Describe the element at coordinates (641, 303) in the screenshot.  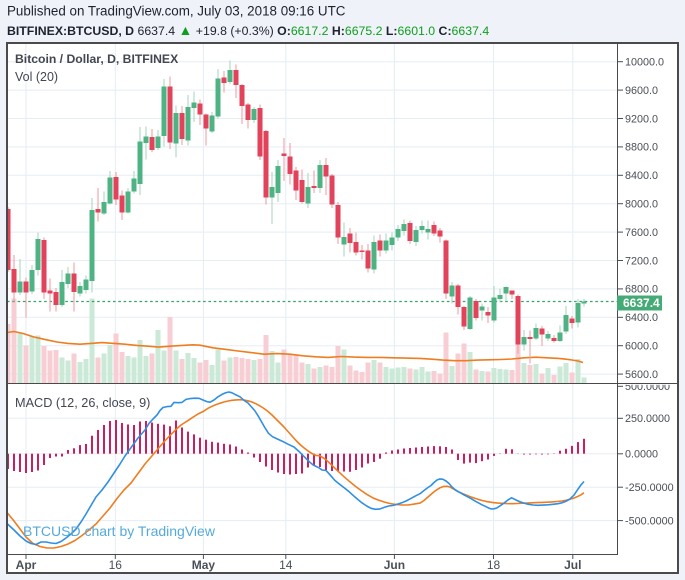
I see `svg-text: 6637.4` at that location.